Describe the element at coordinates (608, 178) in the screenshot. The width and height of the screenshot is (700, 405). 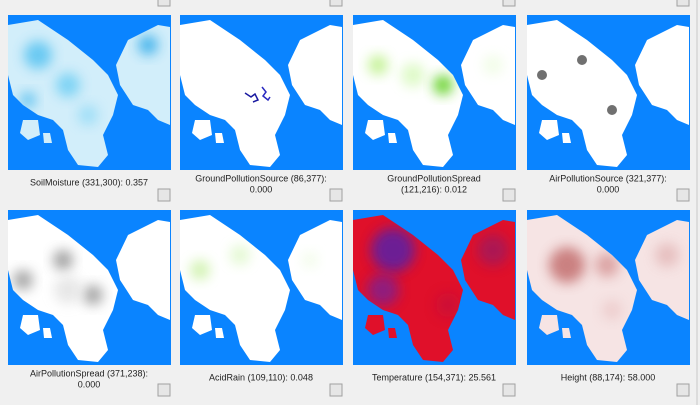
I see `tile-label: AirPollutionSource (321,377):` at that location.